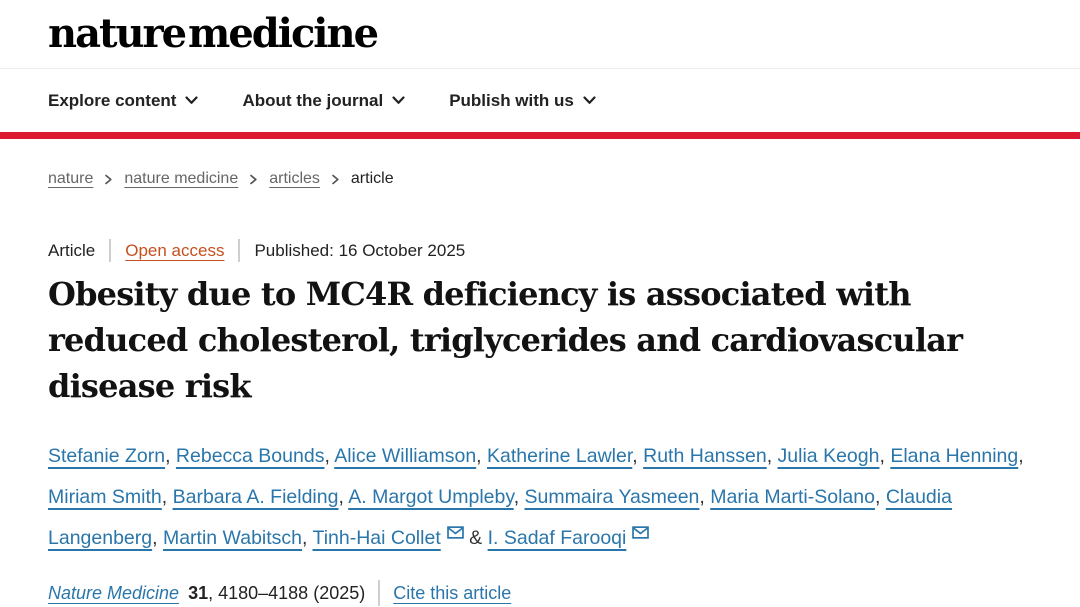 The image size is (1080, 607). What do you see at coordinates (431, 497) in the screenshot?
I see `author-link-a-margot-umpleby: A. Margot Umpleby` at bounding box center [431, 497].